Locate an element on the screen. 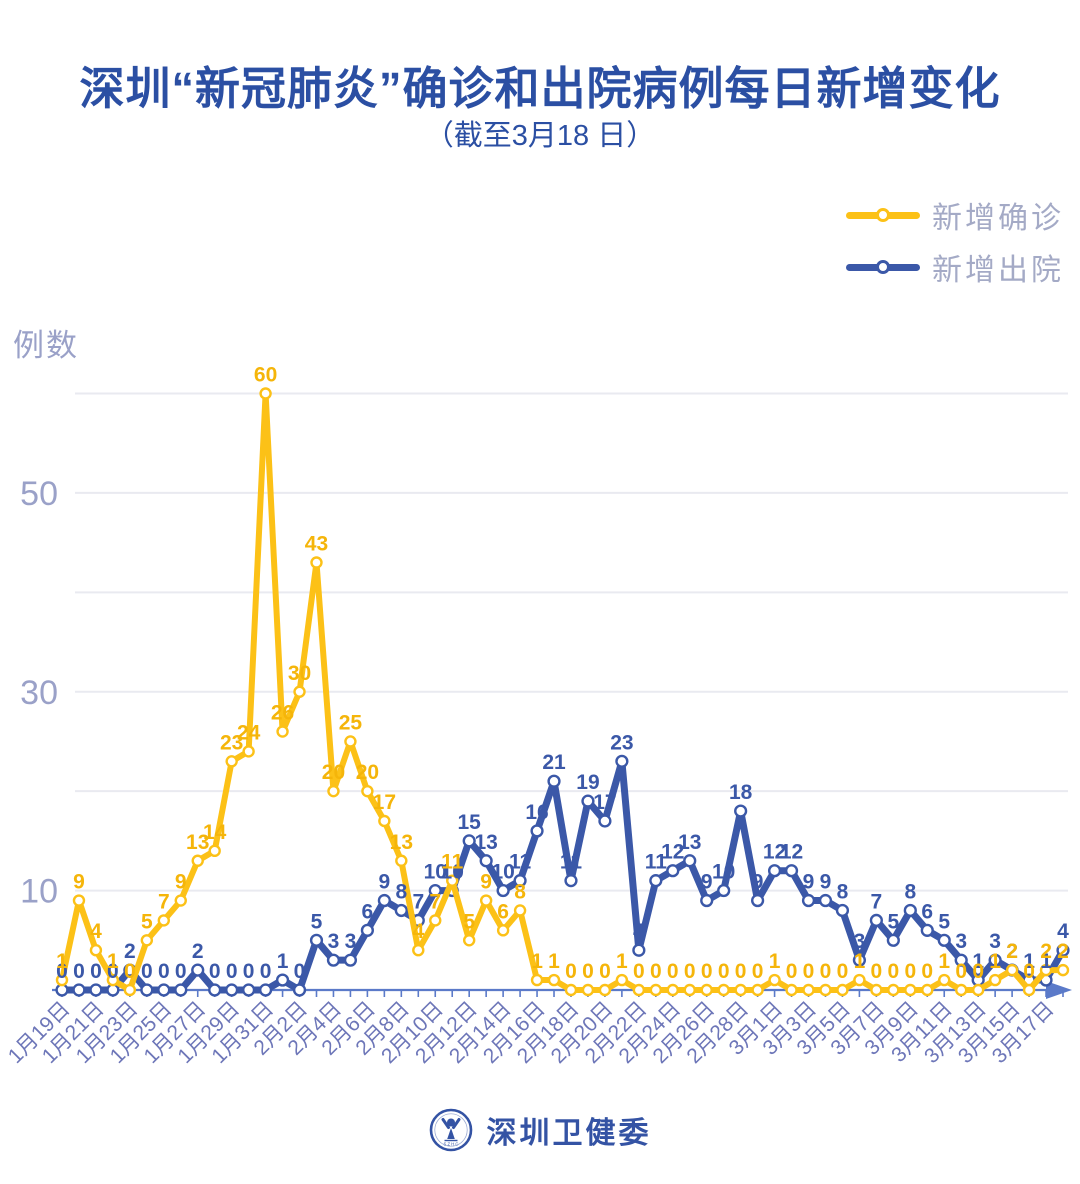  svg-text: 19 is located at coordinates (587, 782).